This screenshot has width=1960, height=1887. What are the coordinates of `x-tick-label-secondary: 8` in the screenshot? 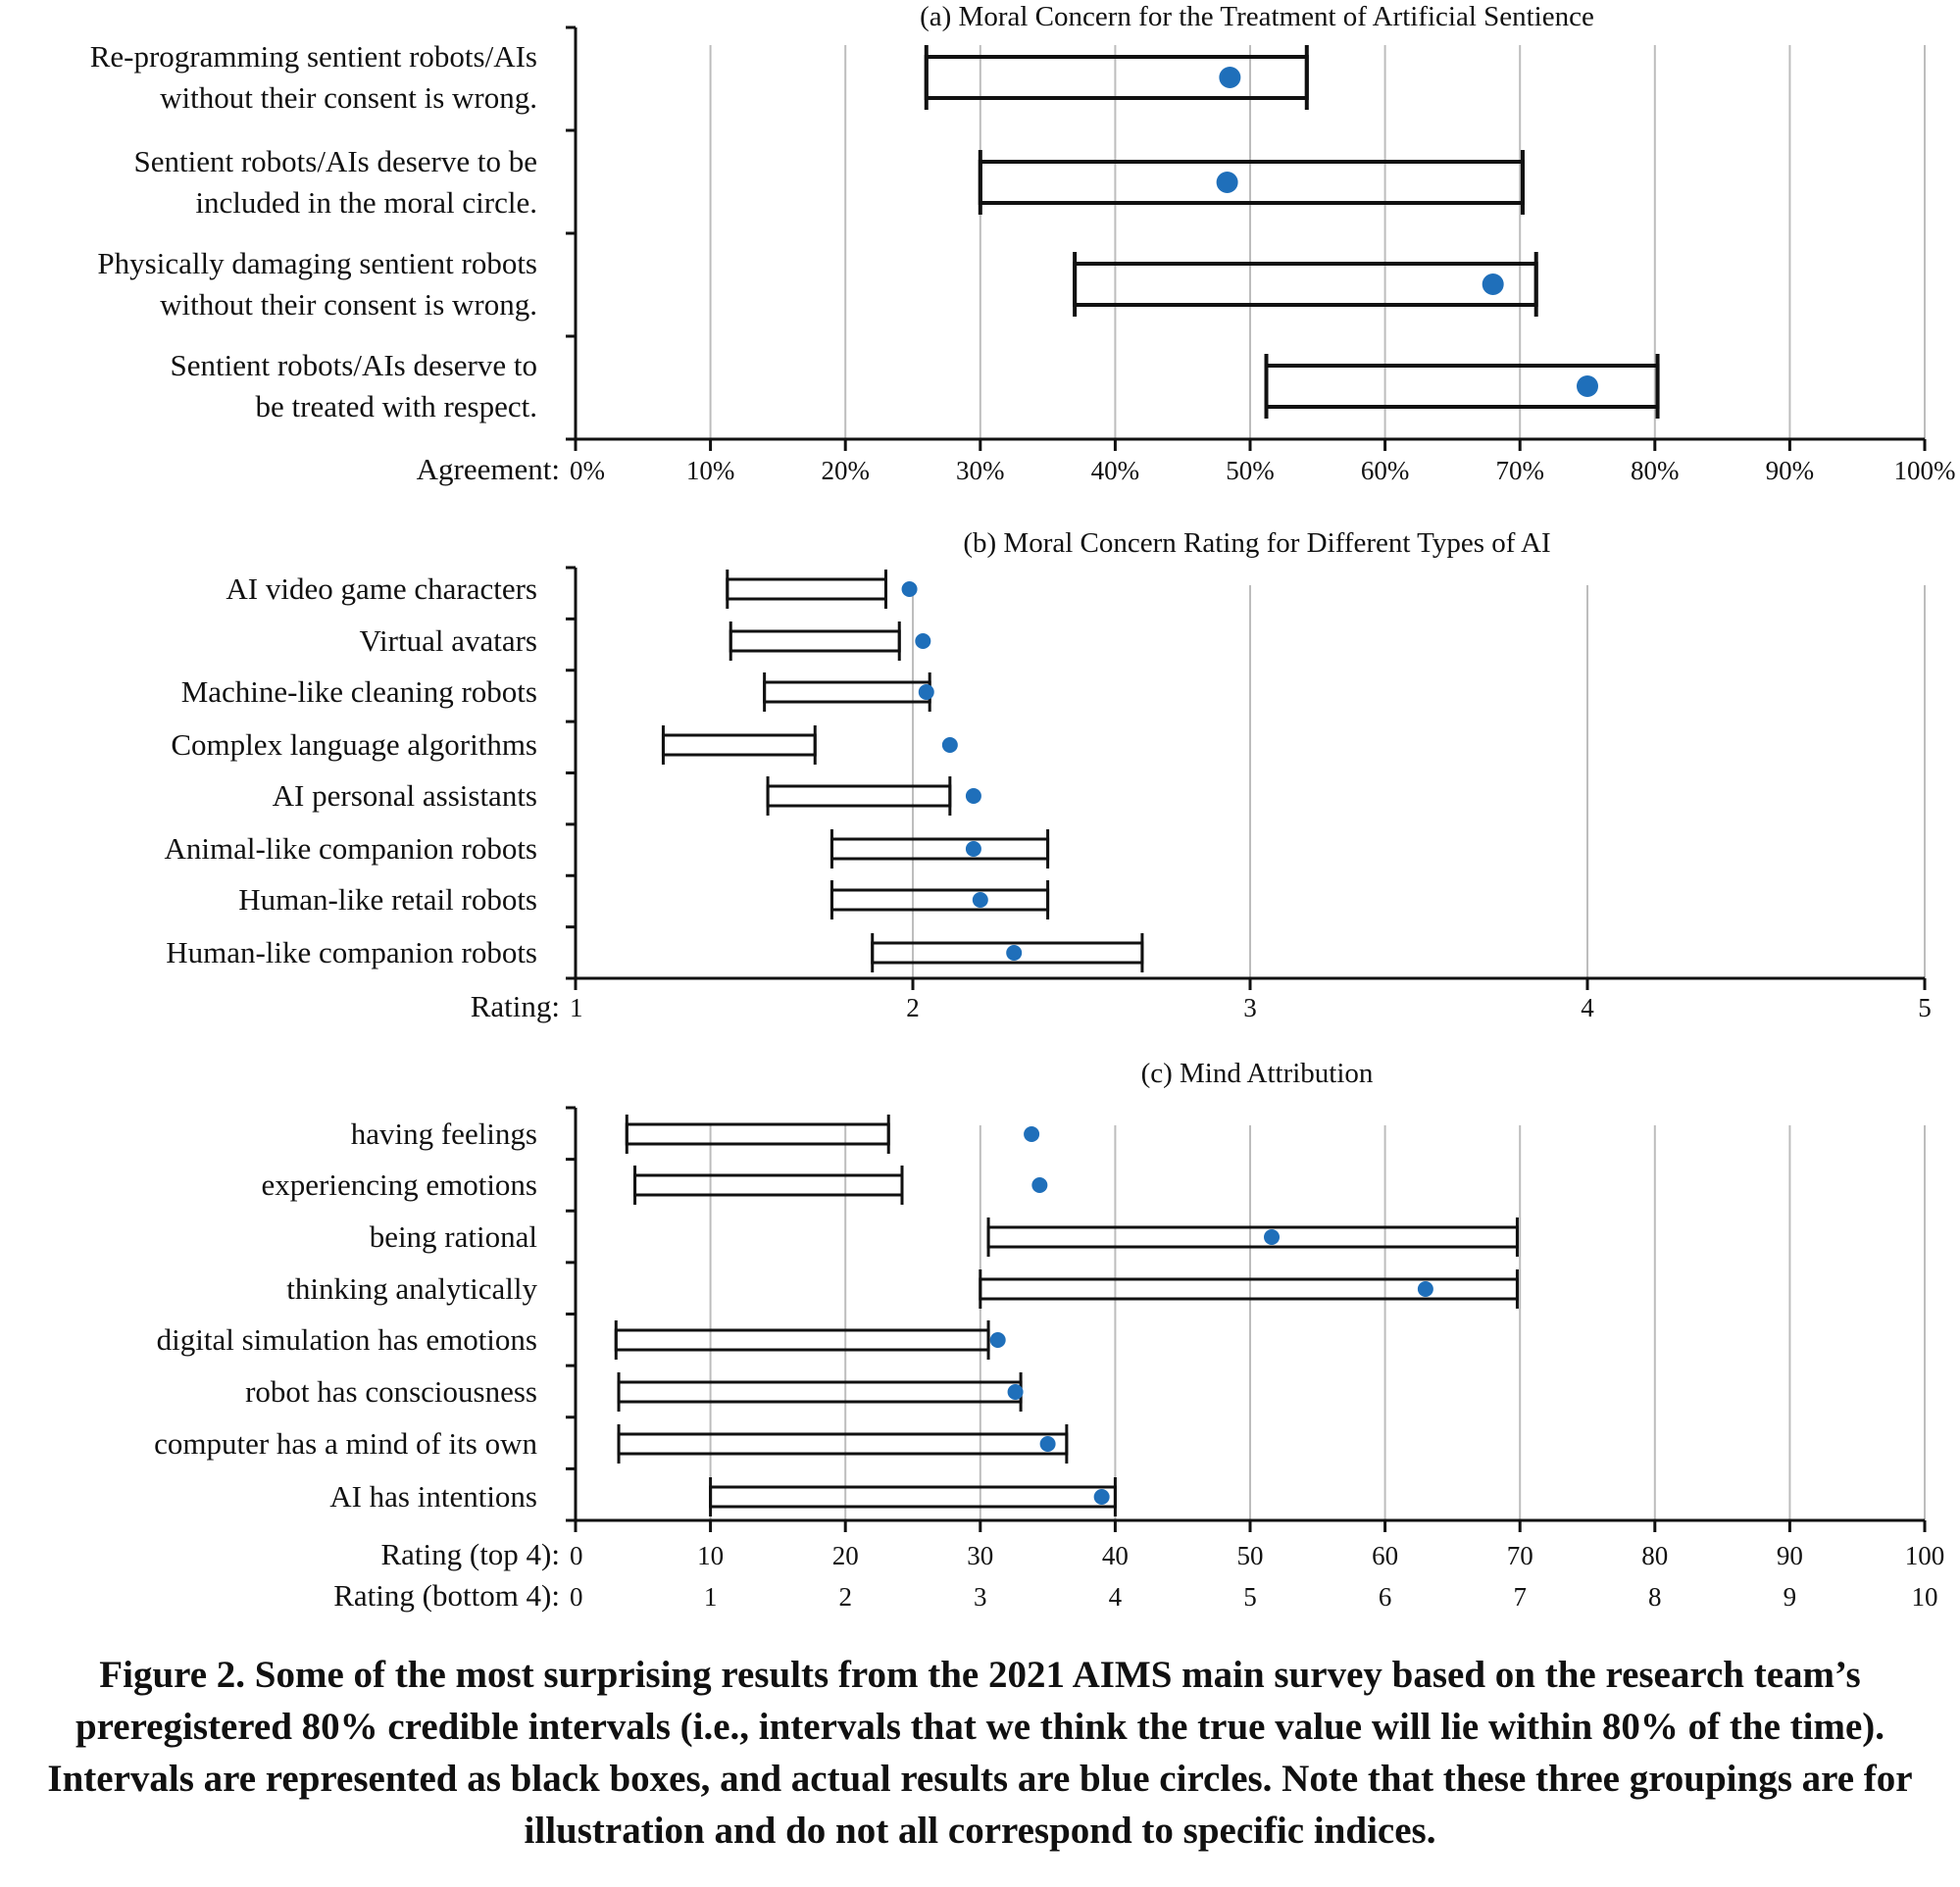 It's located at (1655, 1597).